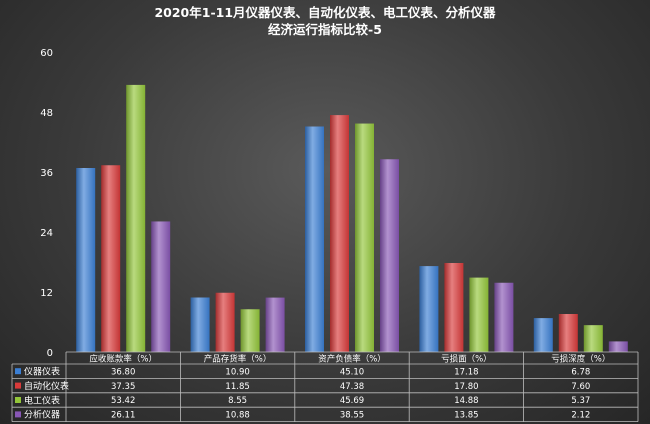 This screenshot has width=650, height=424. Describe the element at coordinates (46, 203) in the screenshot. I see `y-axis: 0 12 24 36 48 60` at that location.